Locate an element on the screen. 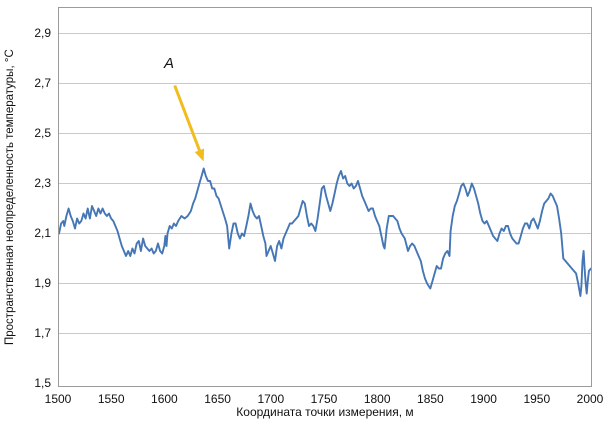 The height and width of the screenshot is (425, 610). y-tick-label: 1,9 is located at coordinates (42, 282).